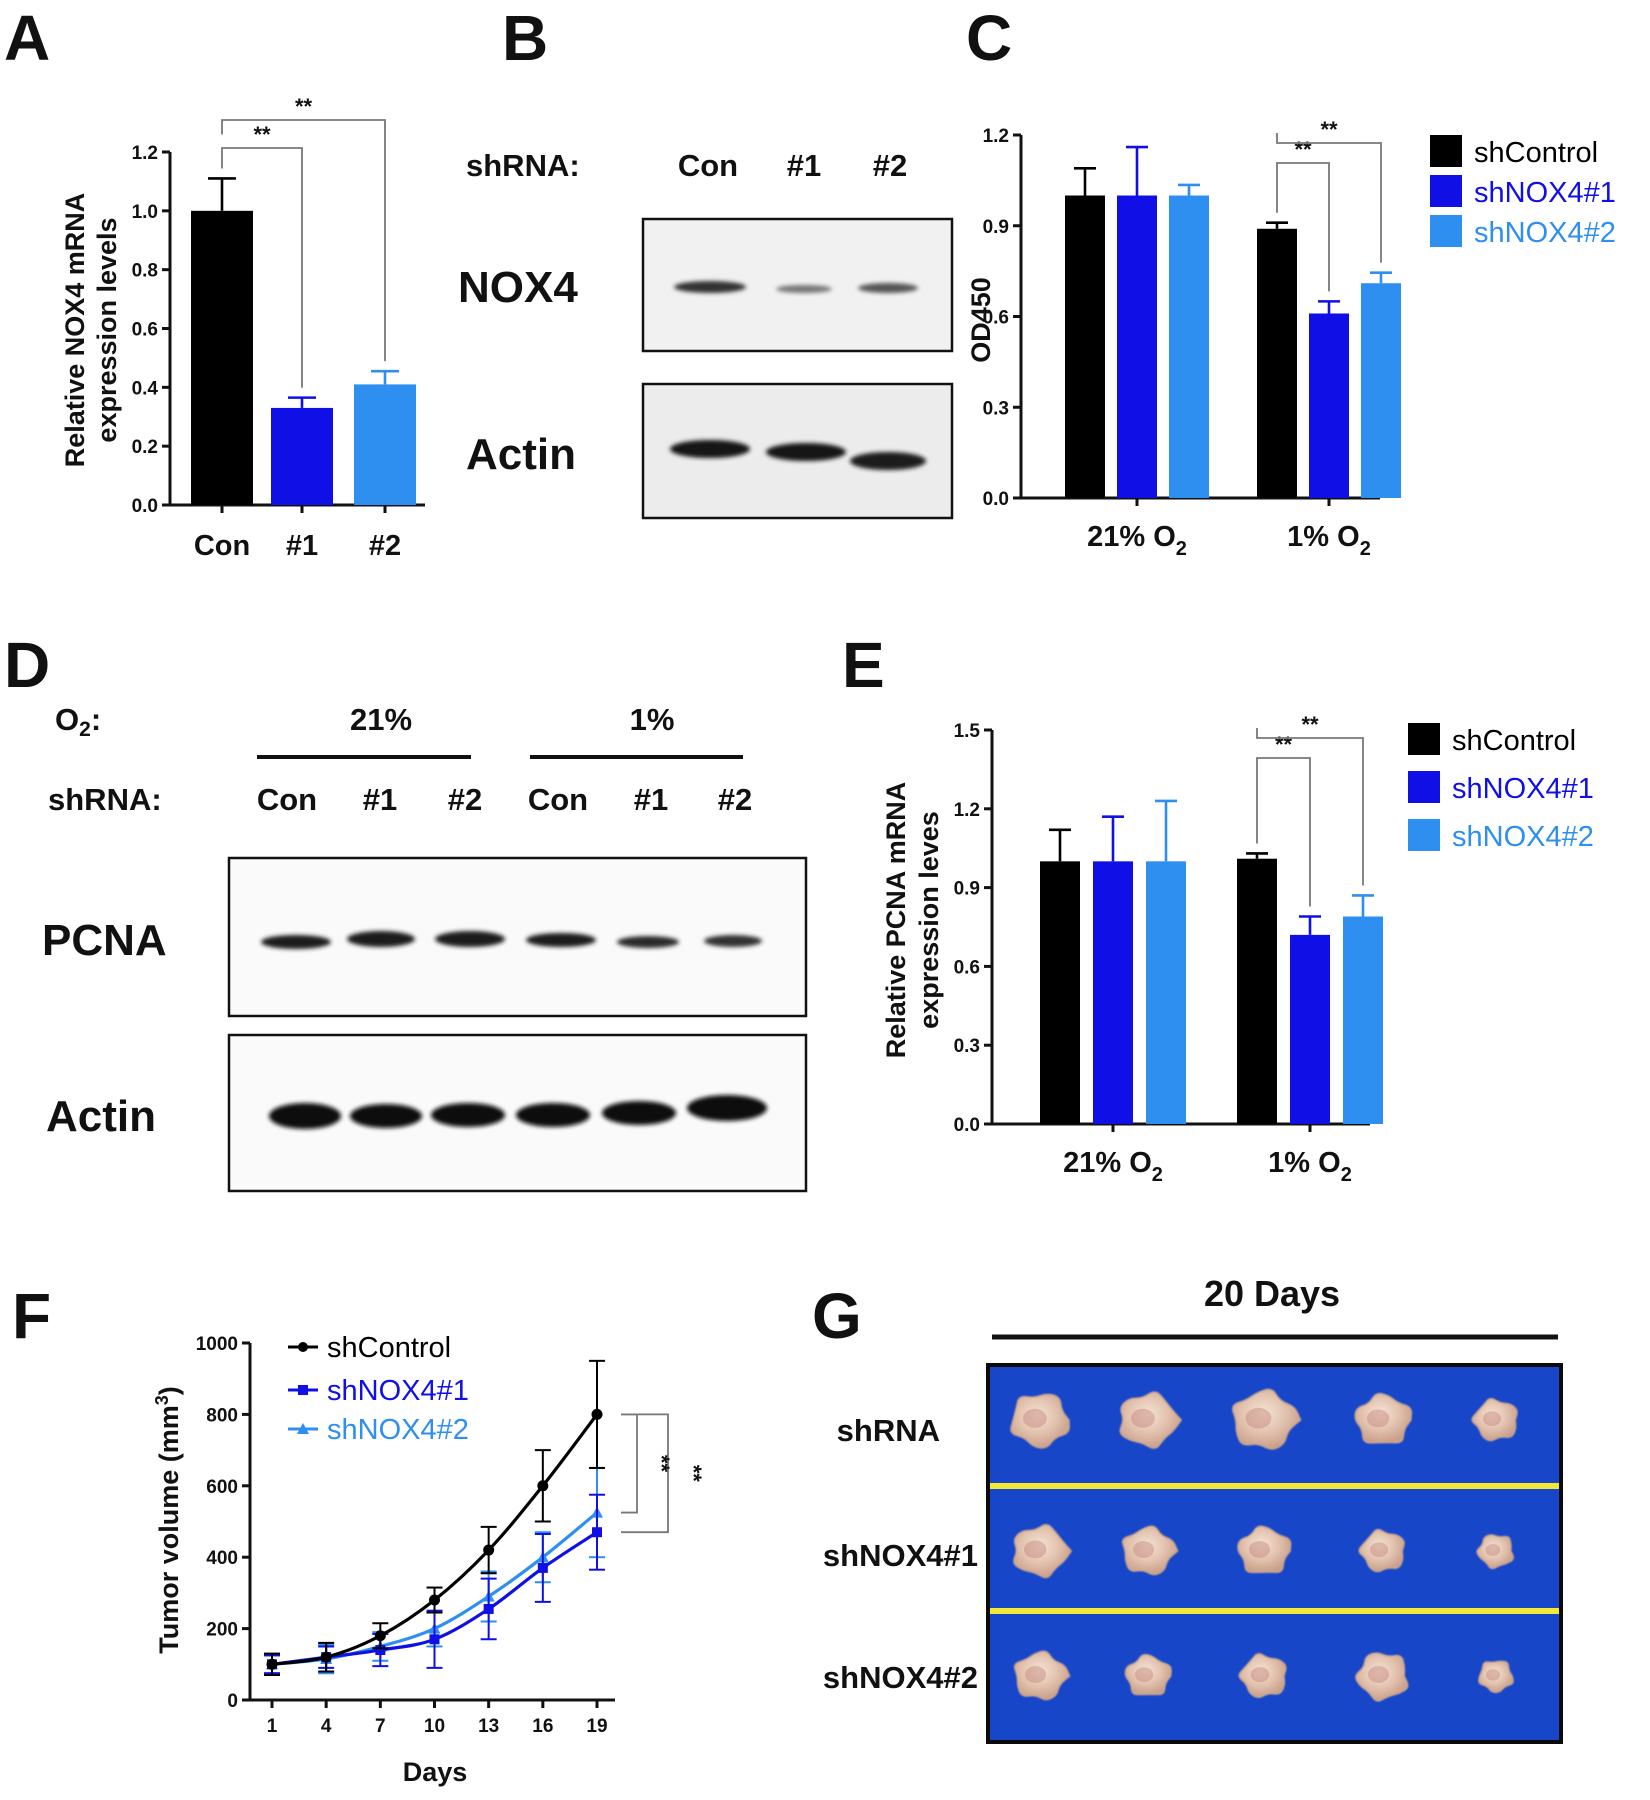  I want to click on blot-b-lane-2: #1, so click(804, 165).